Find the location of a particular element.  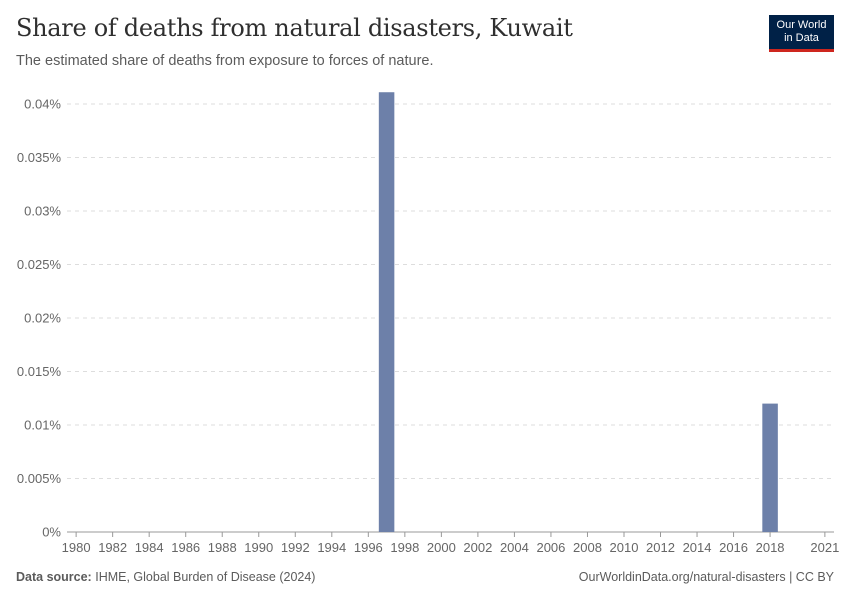

y-tick-label: 0.035% is located at coordinates (39, 157).